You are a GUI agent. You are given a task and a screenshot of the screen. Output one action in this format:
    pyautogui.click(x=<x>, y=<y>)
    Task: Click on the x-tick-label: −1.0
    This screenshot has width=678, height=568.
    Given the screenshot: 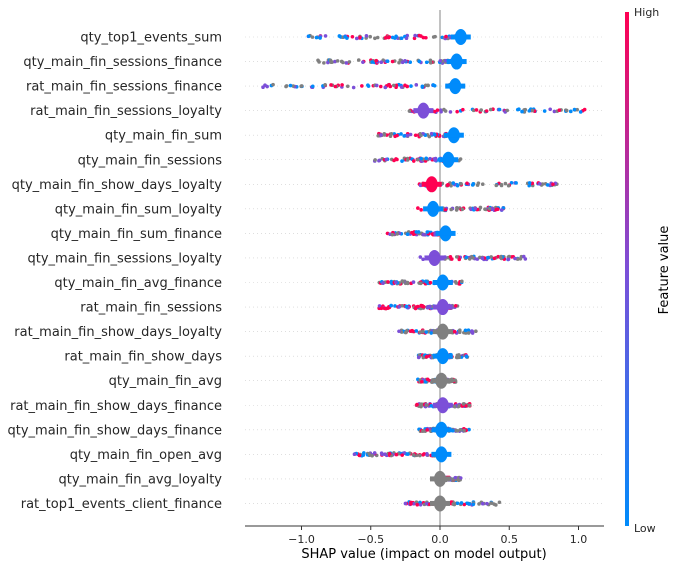 What is the action you would take?
    pyautogui.click(x=301, y=539)
    